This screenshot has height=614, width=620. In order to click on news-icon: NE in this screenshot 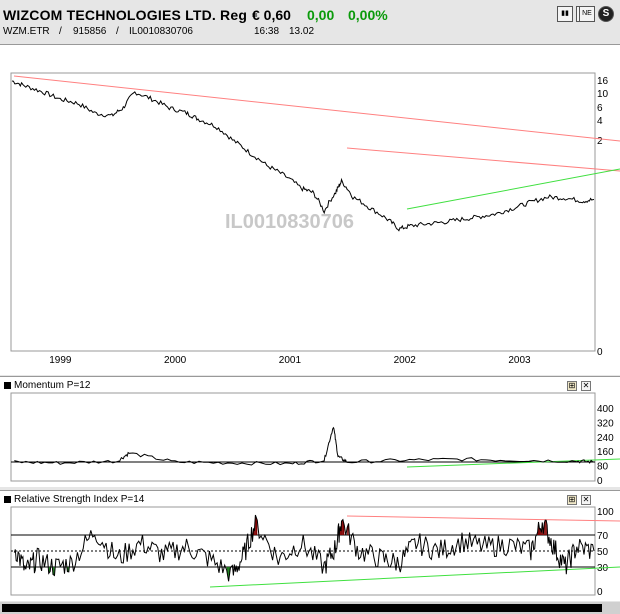, I will do `click(587, 14)`.